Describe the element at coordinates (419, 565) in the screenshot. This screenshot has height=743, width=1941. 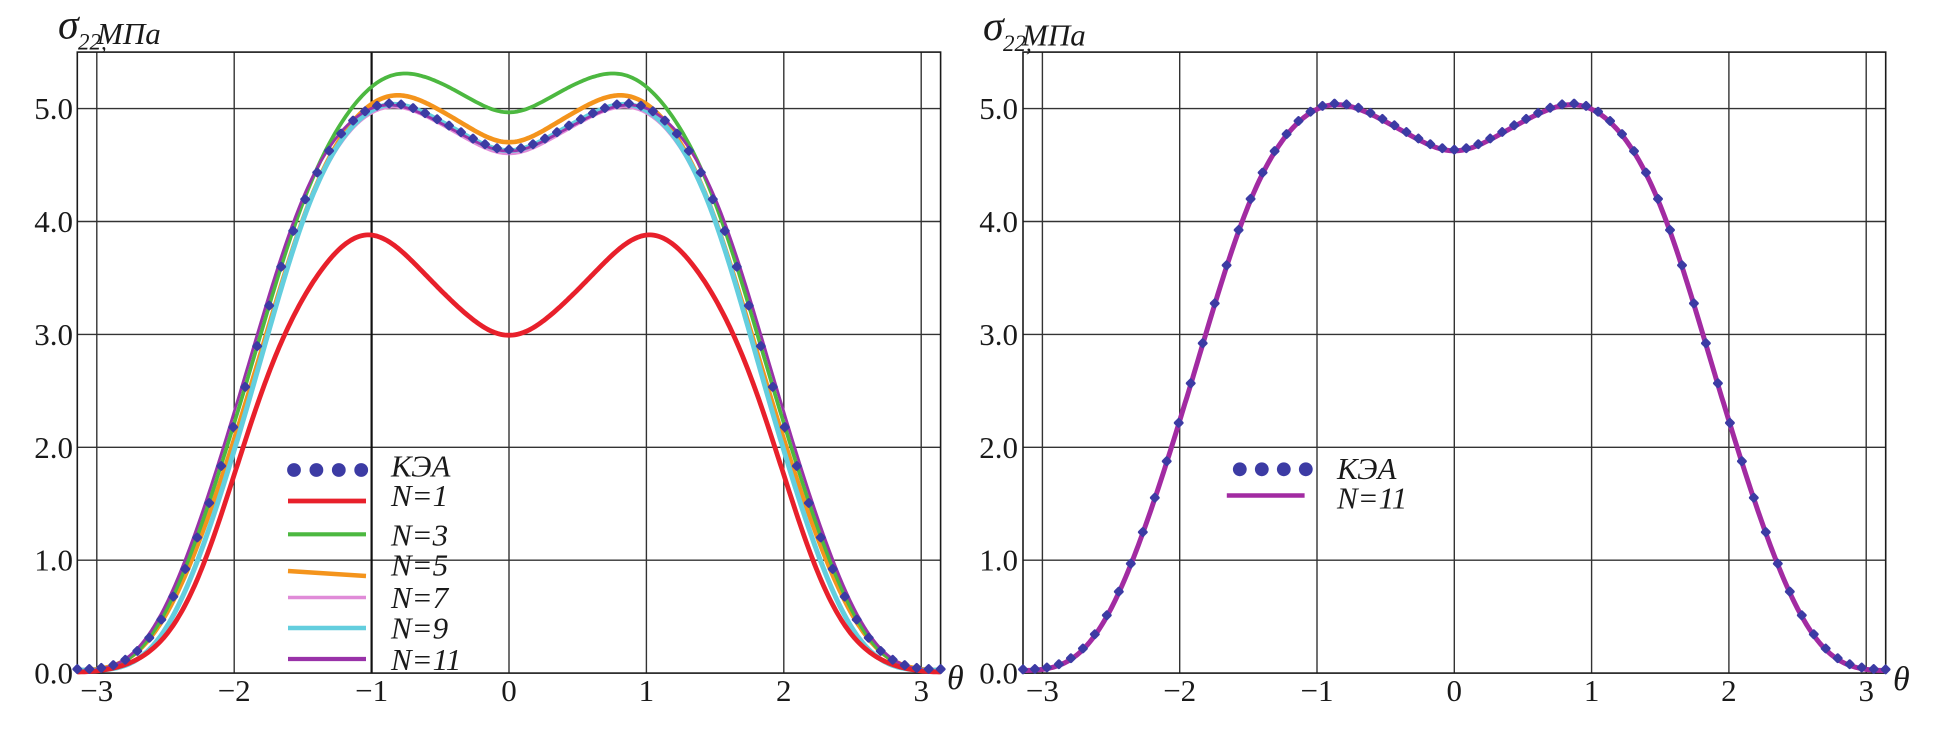
I see `svg-text: N=5` at that location.